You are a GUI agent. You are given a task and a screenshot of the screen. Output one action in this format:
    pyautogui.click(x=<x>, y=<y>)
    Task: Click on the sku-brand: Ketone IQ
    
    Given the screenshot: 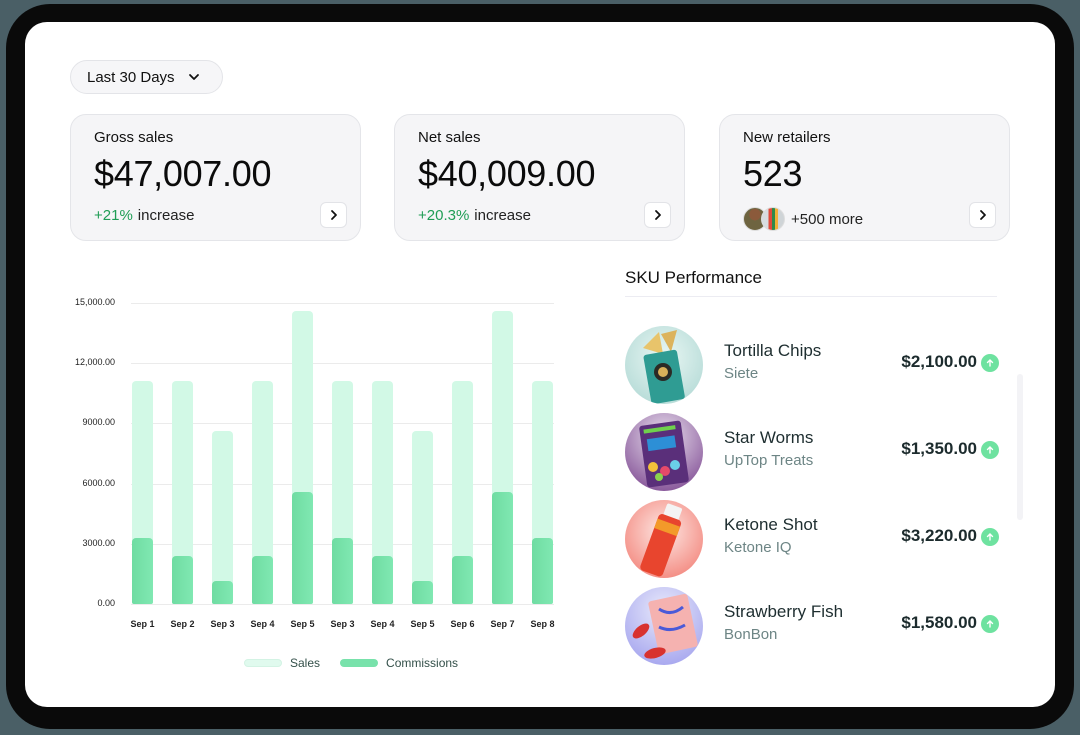 What is the action you would take?
    pyautogui.click(x=758, y=547)
    